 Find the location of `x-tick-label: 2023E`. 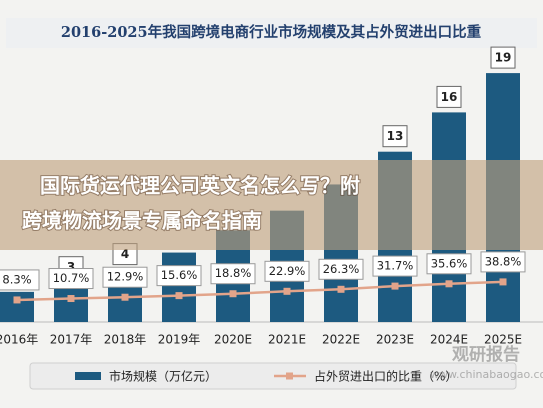

x-tick-label: 2023E is located at coordinates (395, 340).